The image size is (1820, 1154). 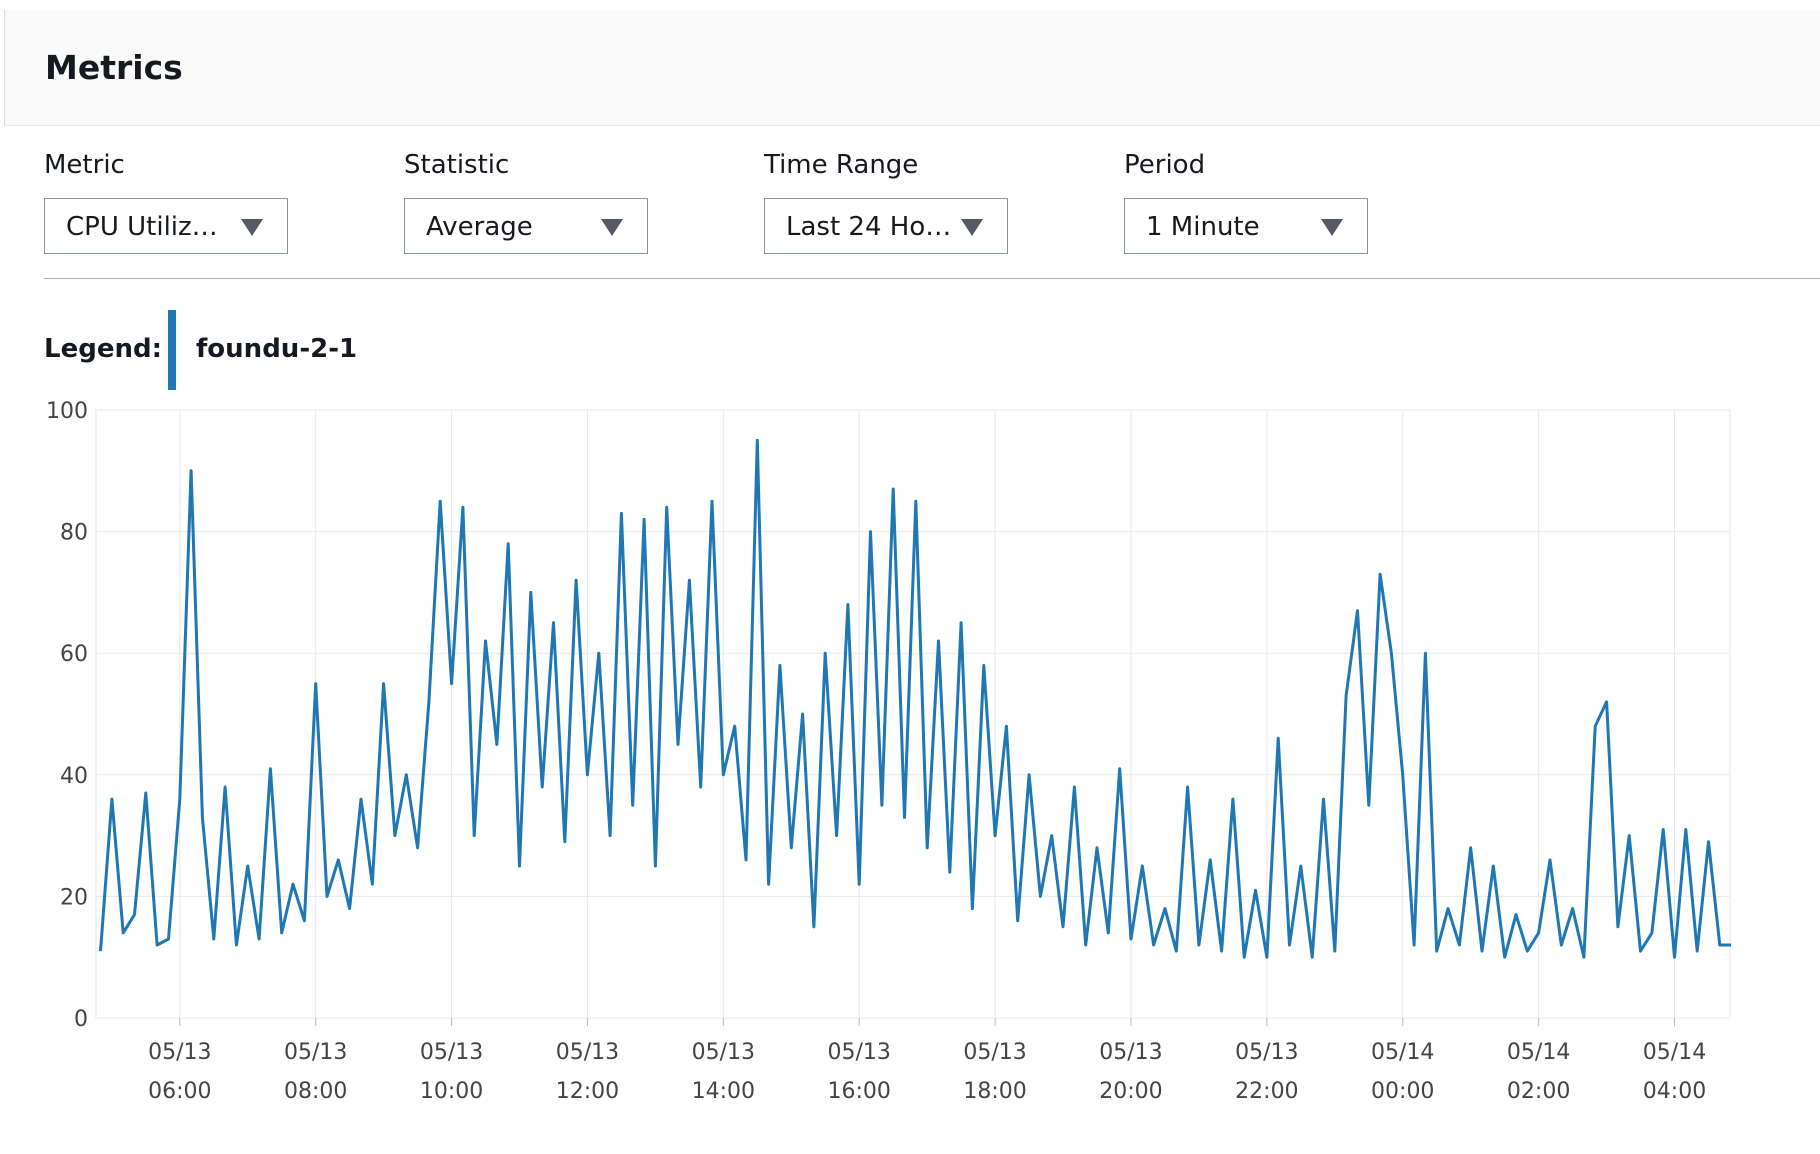 I want to click on x-tick-label: 00:00, so click(x=1402, y=1091).